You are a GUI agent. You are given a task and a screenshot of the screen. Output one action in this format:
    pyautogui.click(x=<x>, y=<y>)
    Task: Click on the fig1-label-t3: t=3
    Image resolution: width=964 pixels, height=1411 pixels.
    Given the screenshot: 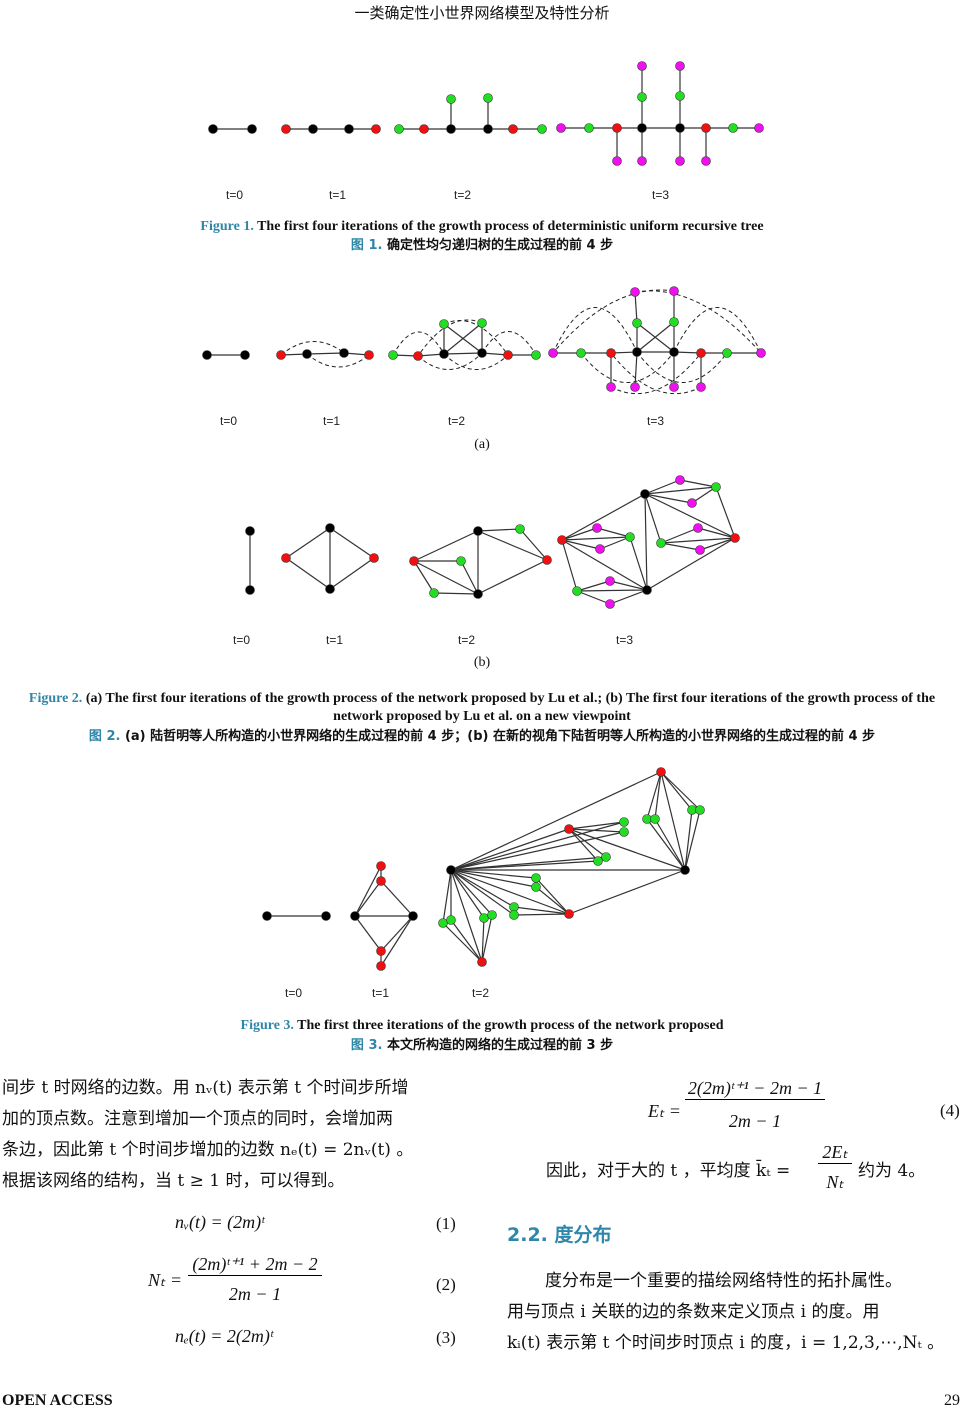 What is the action you would take?
    pyautogui.click(x=660, y=195)
    